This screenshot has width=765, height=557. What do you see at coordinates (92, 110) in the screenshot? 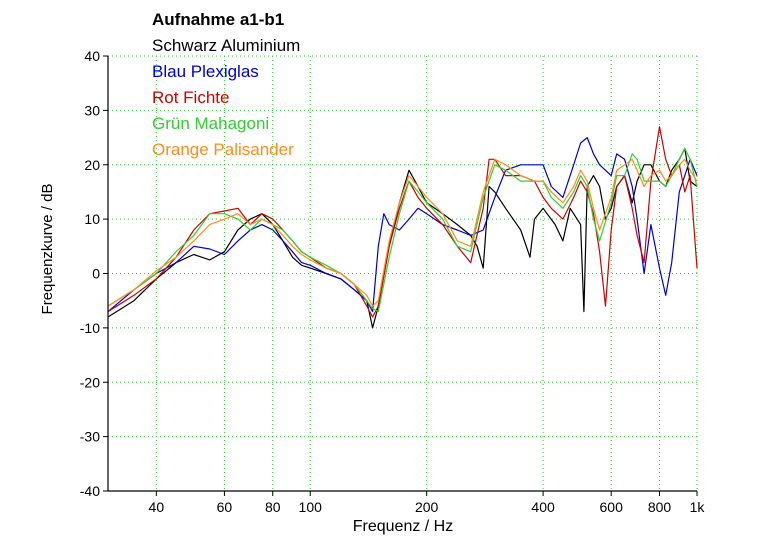
I see `y-tick-label: 30` at bounding box center [92, 110].